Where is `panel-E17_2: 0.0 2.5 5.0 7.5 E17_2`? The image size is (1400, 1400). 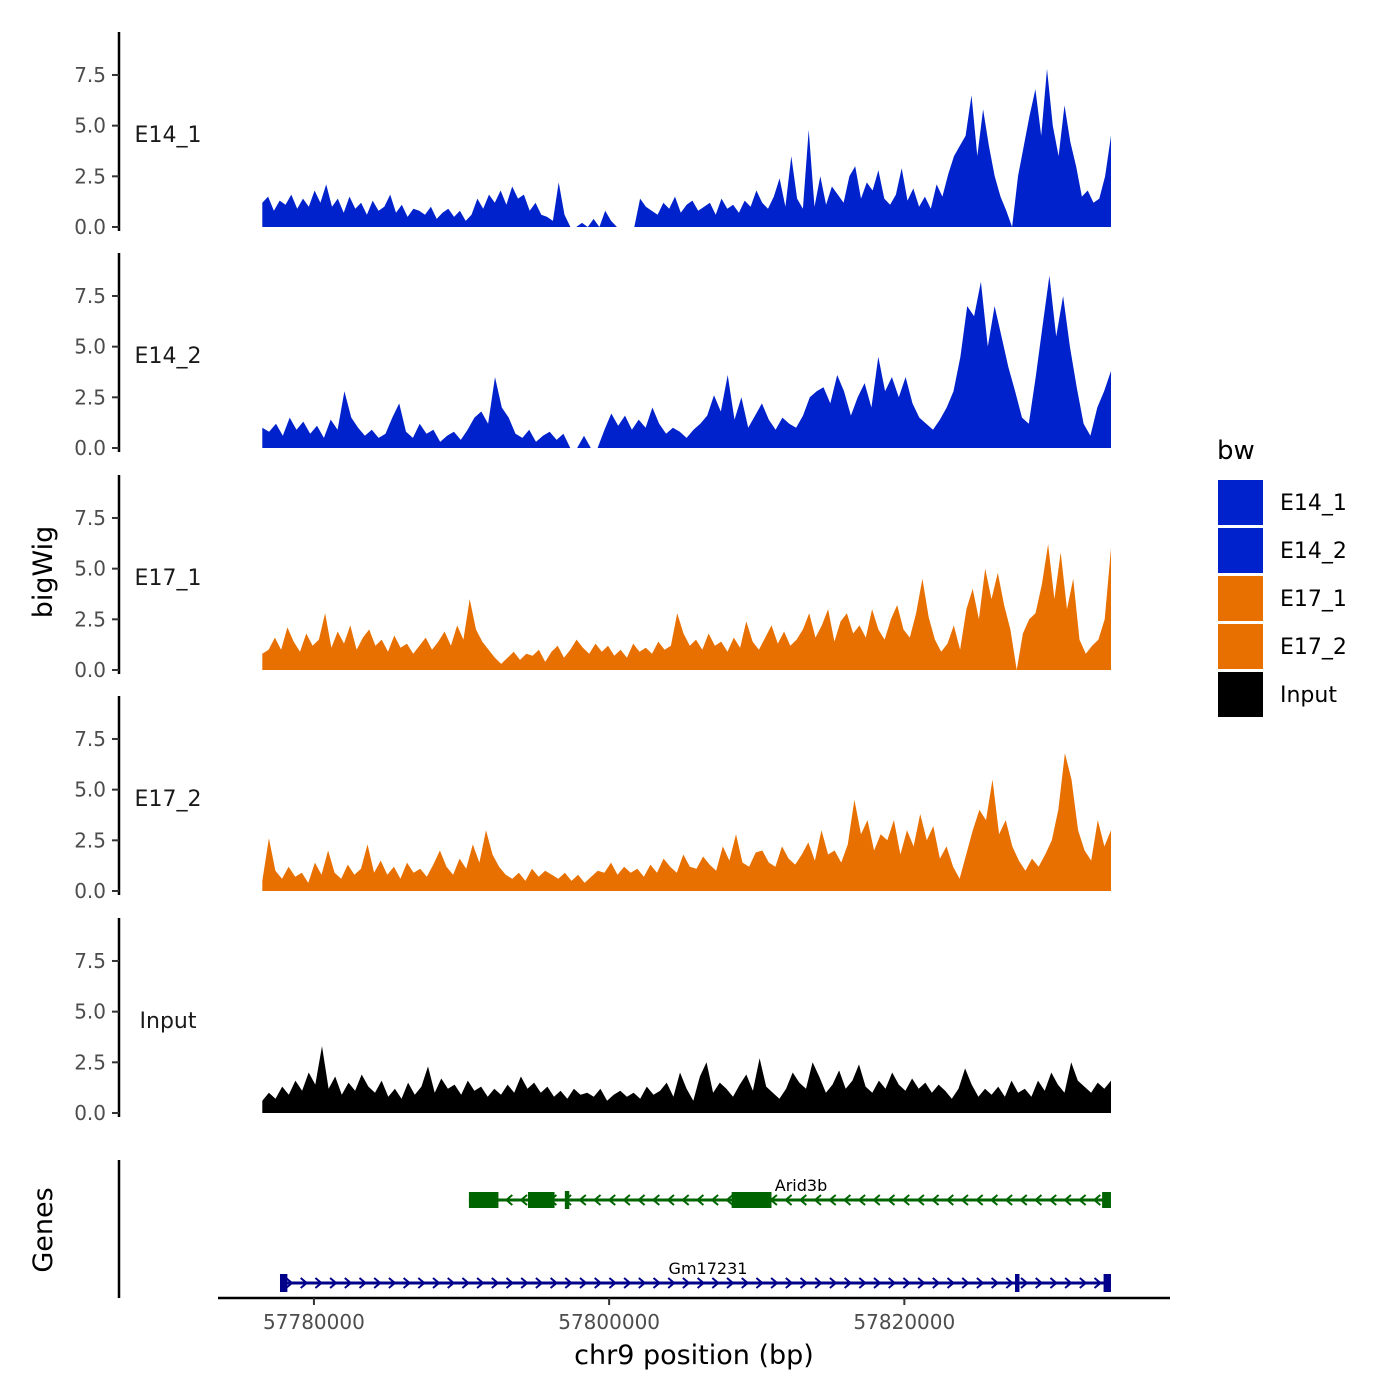 panel-E17_2: 0.0 2.5 5.0 7.5 E17_2 is located at coordinates (592, 799).